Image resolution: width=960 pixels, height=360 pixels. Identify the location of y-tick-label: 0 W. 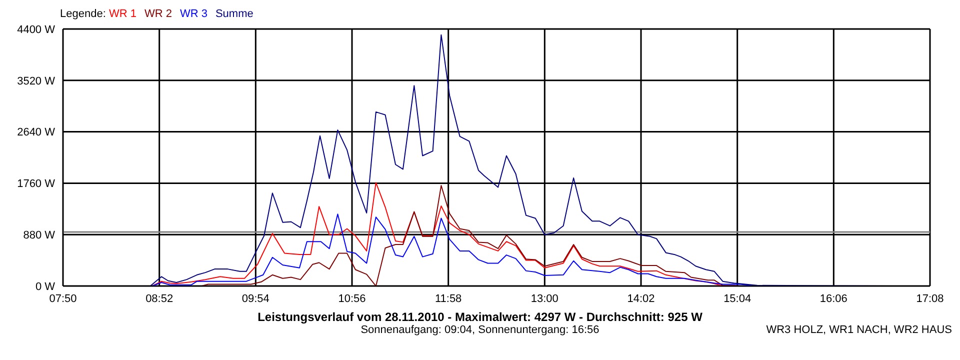
(45, 286).